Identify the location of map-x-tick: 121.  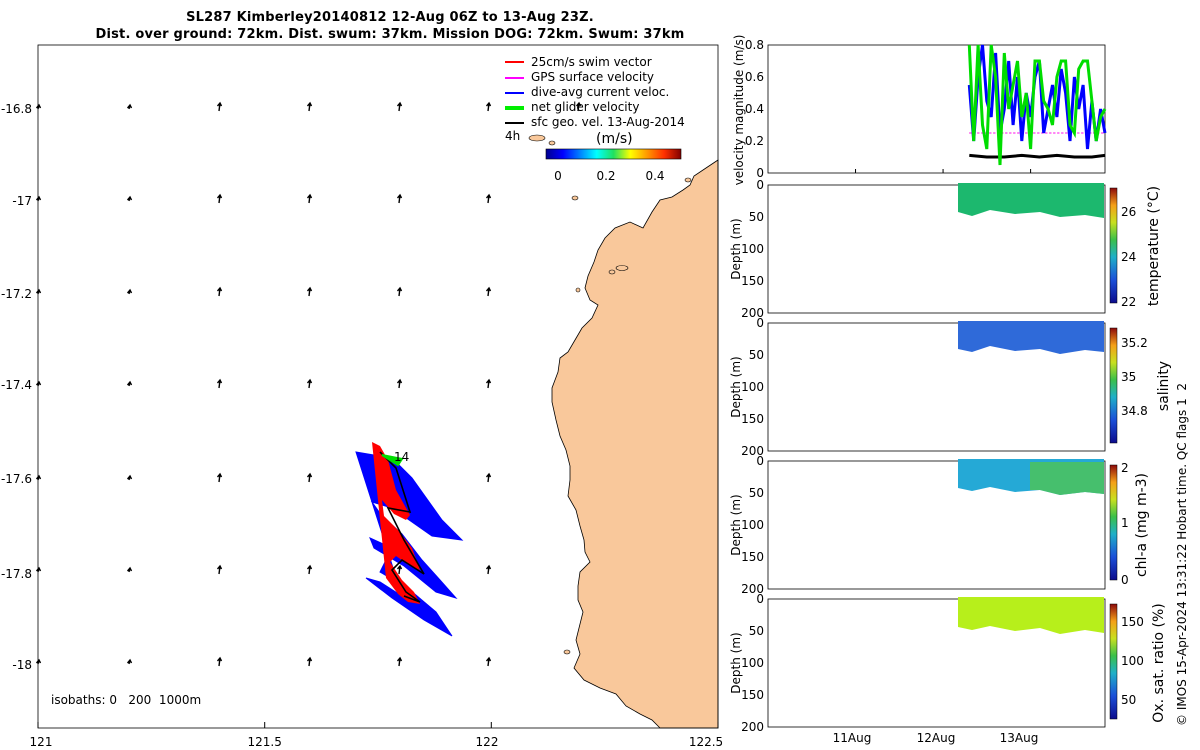
(41, 742).